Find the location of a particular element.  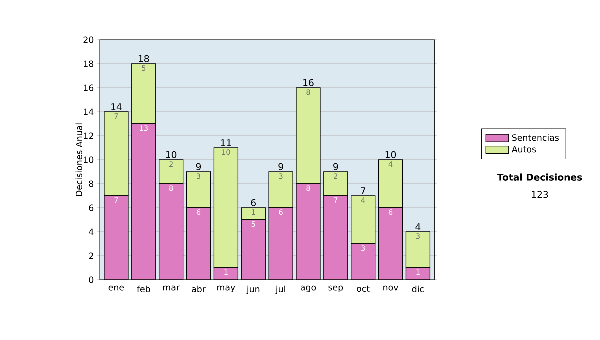

y-tick-label: 6 is located at coordinates (91, 208).